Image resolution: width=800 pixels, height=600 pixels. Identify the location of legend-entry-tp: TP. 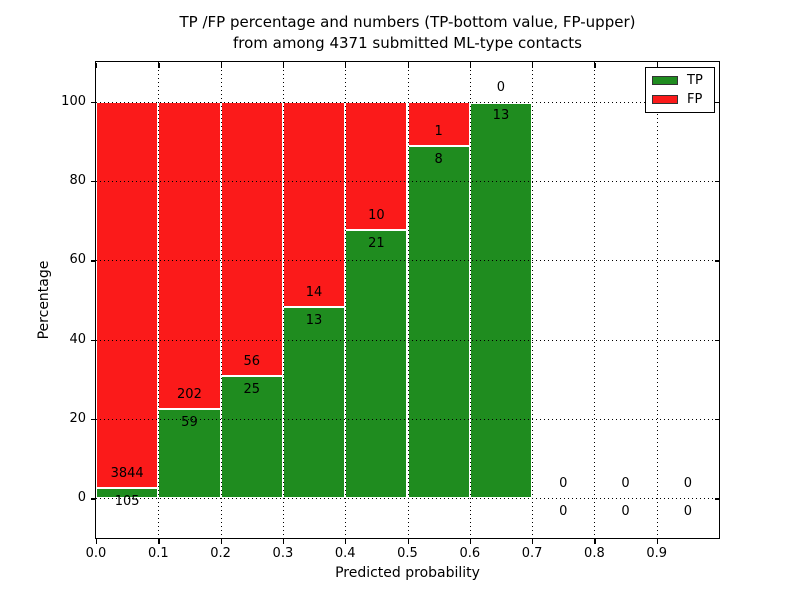
(680, 80).